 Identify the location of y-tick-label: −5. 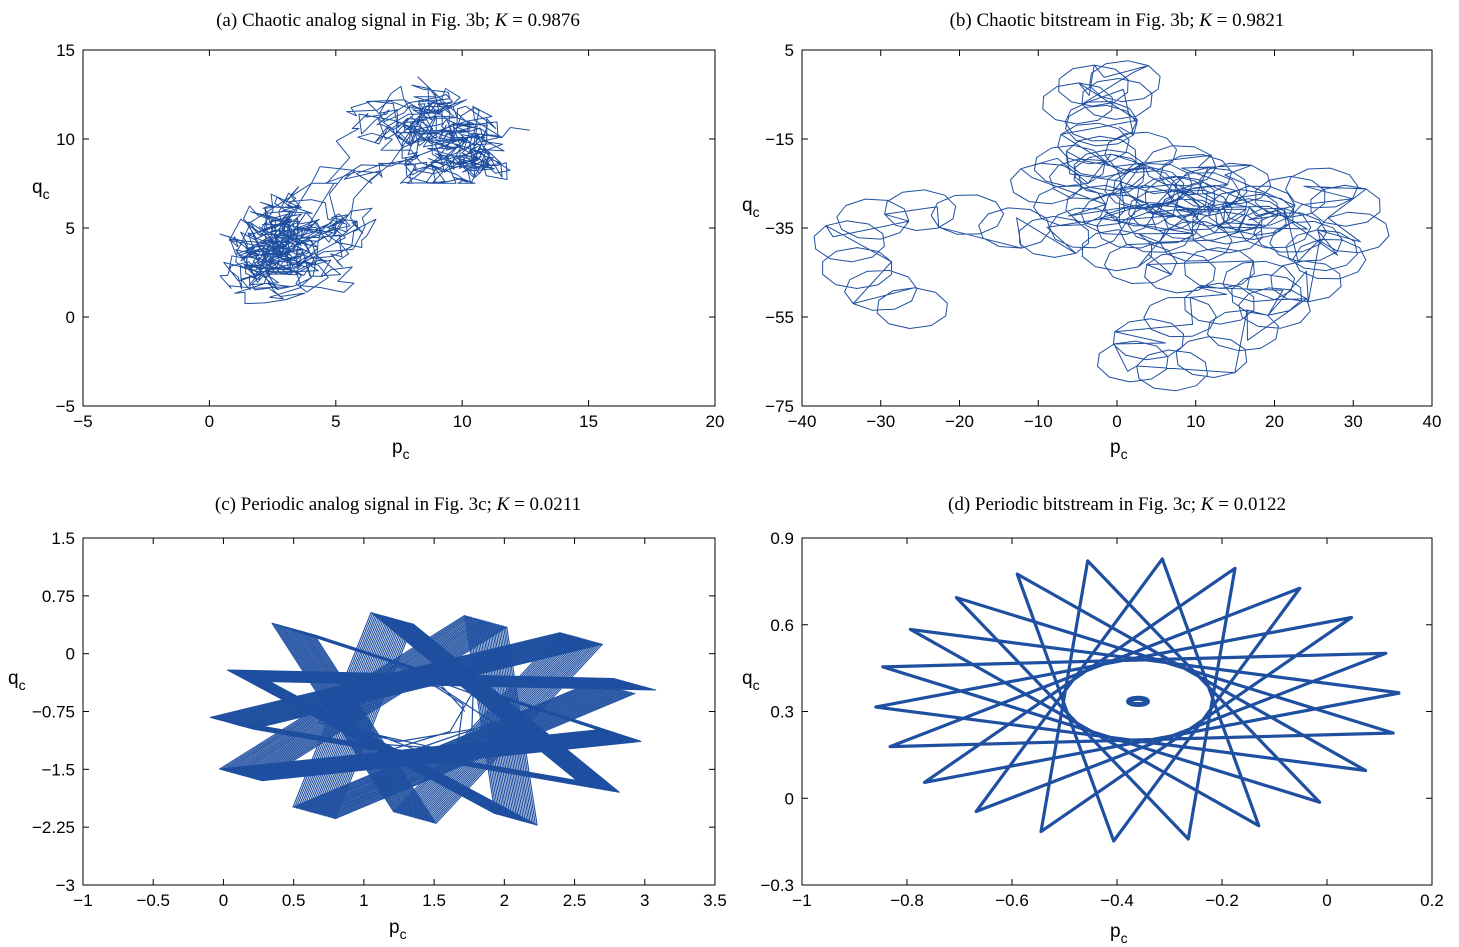
(65, 406).